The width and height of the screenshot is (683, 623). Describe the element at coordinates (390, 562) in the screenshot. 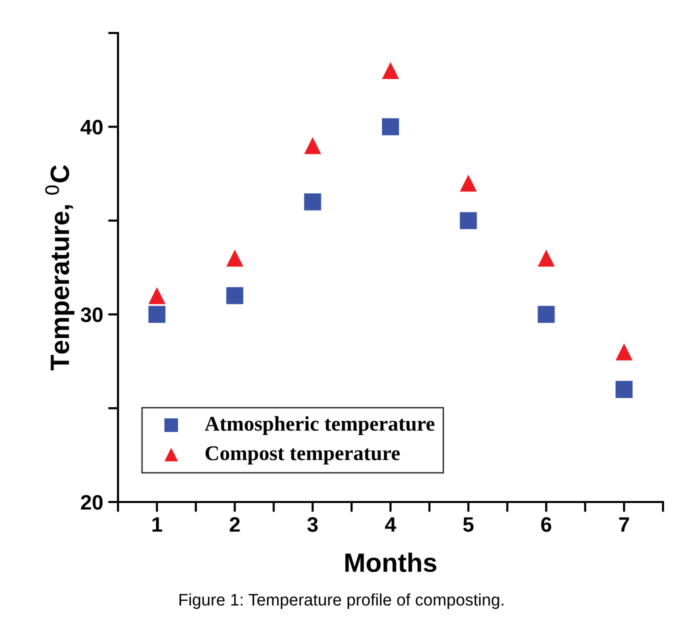

I see `x-axis-title: Months` at that location.